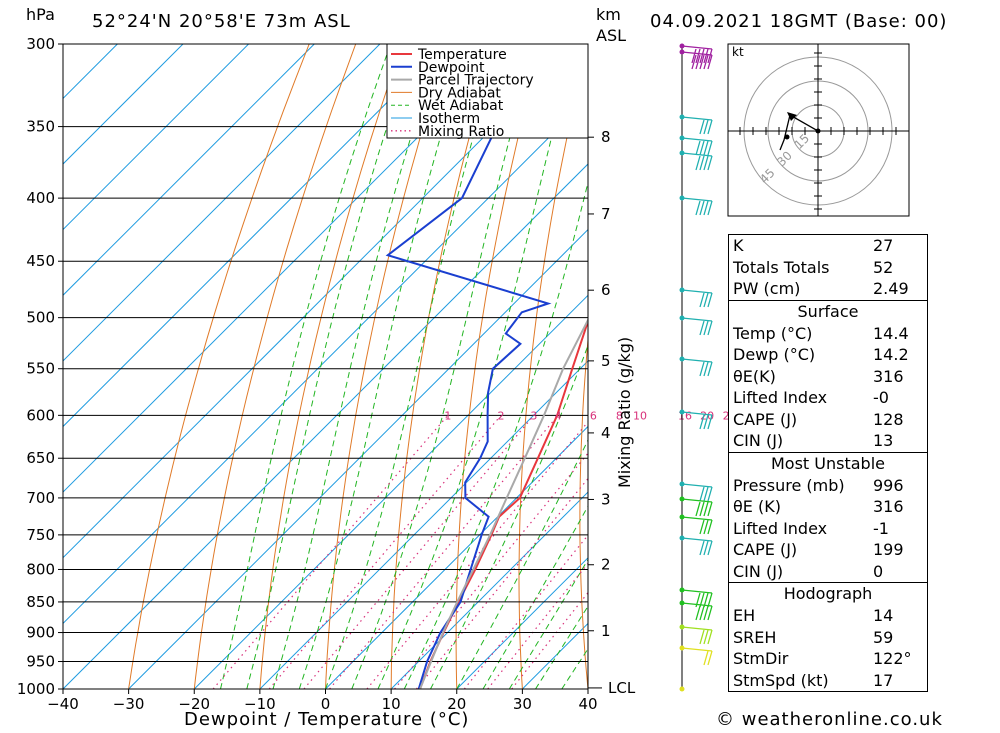 This screenshot has height=733, width=1000. Describe the element at coordinates (40, 369) in the screenshot. I see `pressure-tick-label: 550` at that location.